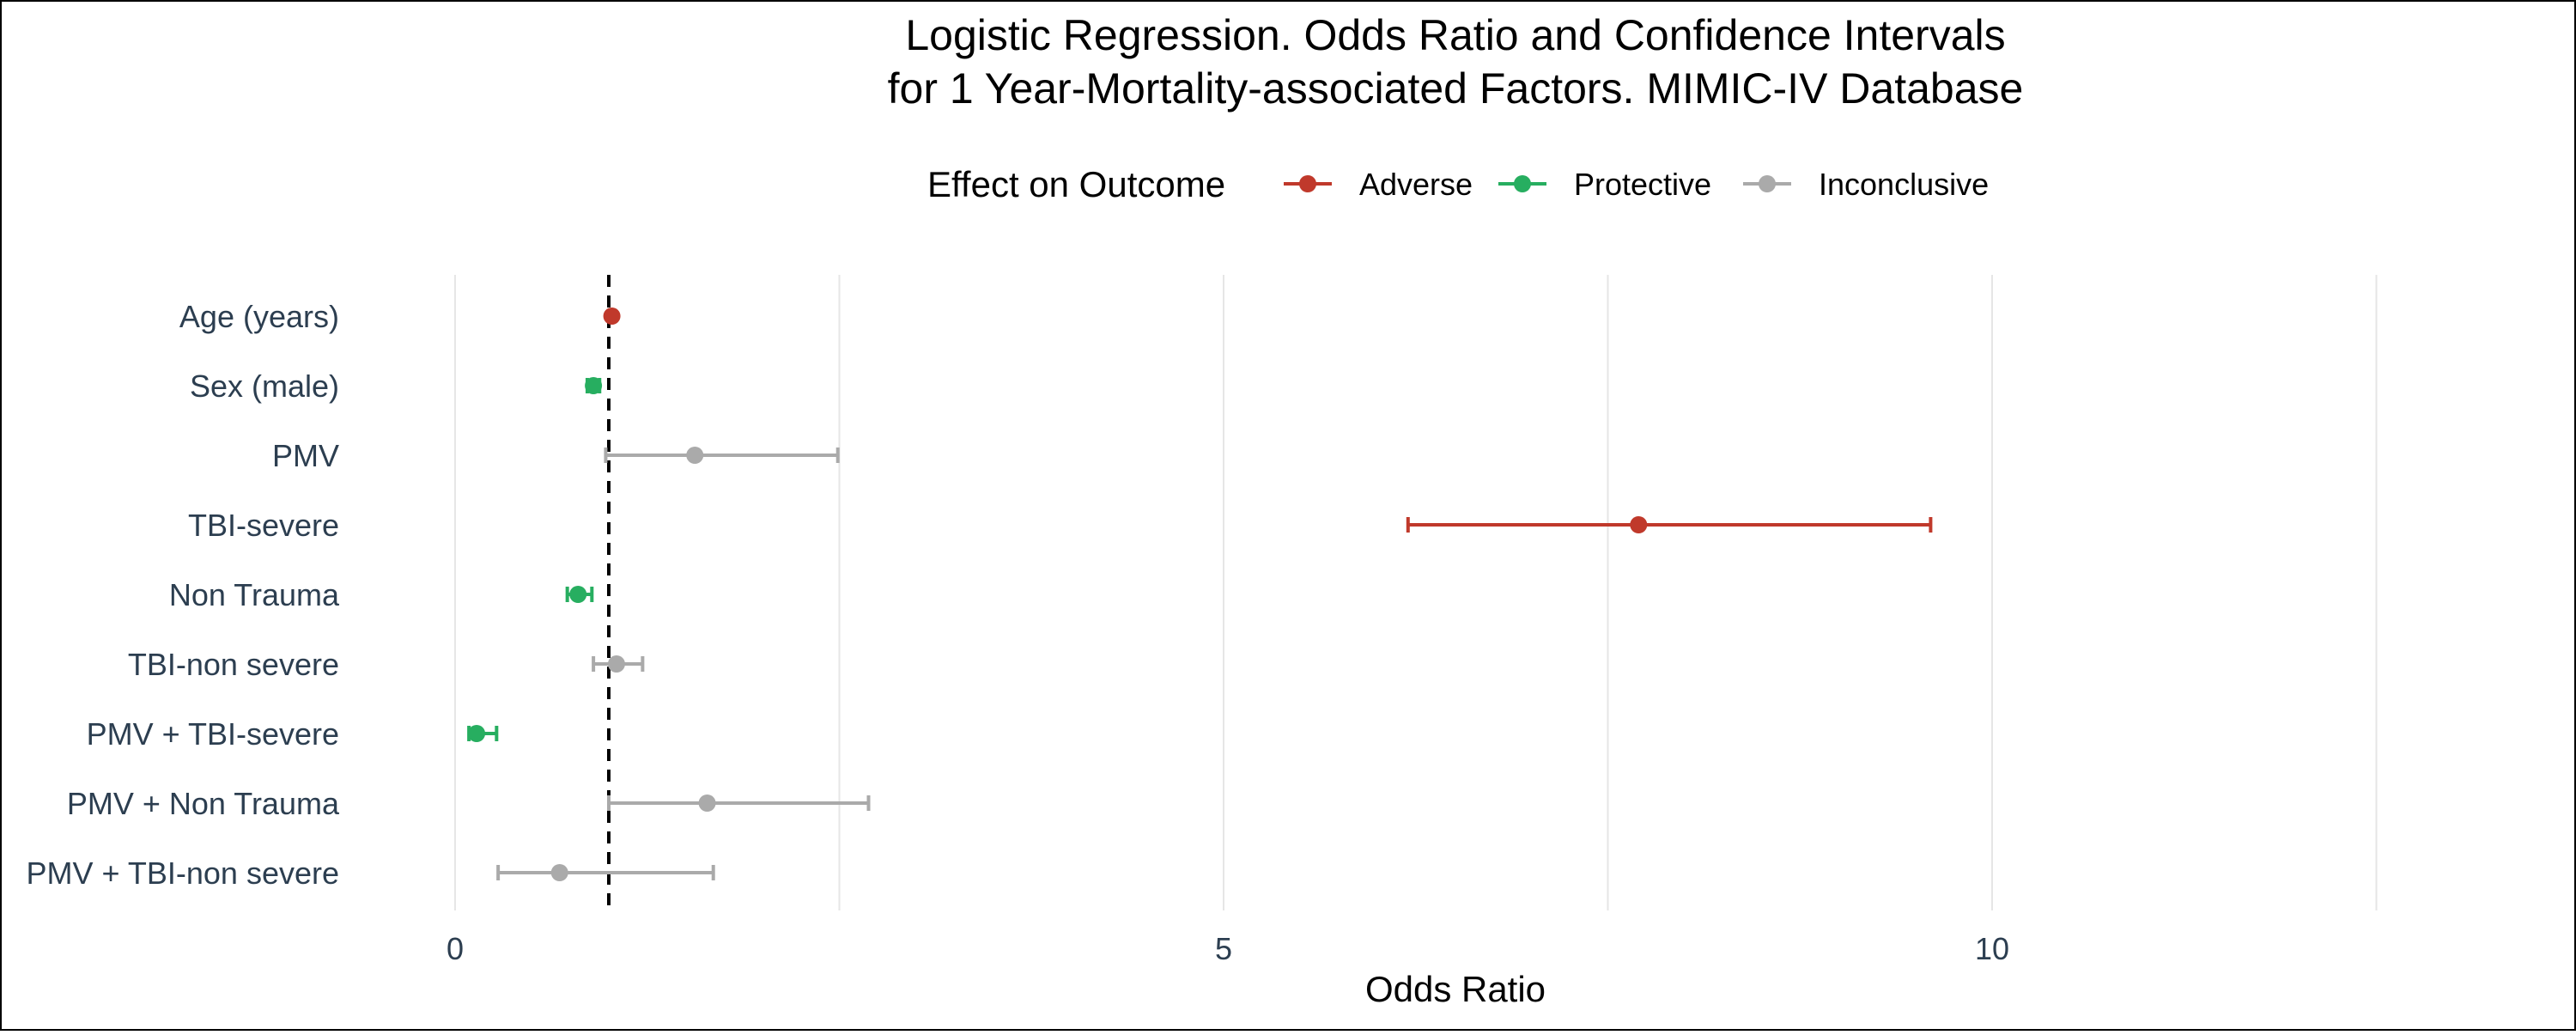 Image resolution: width=2576 pixels, height=1035 pixels. I want to click on legend-item-adverse: Adverse, so click(1378, 184).